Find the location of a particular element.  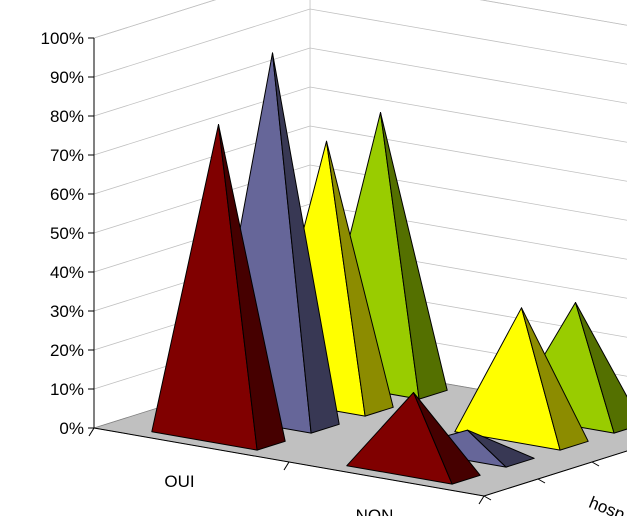

pyramid-total-non is located at coordinates (413, 438).